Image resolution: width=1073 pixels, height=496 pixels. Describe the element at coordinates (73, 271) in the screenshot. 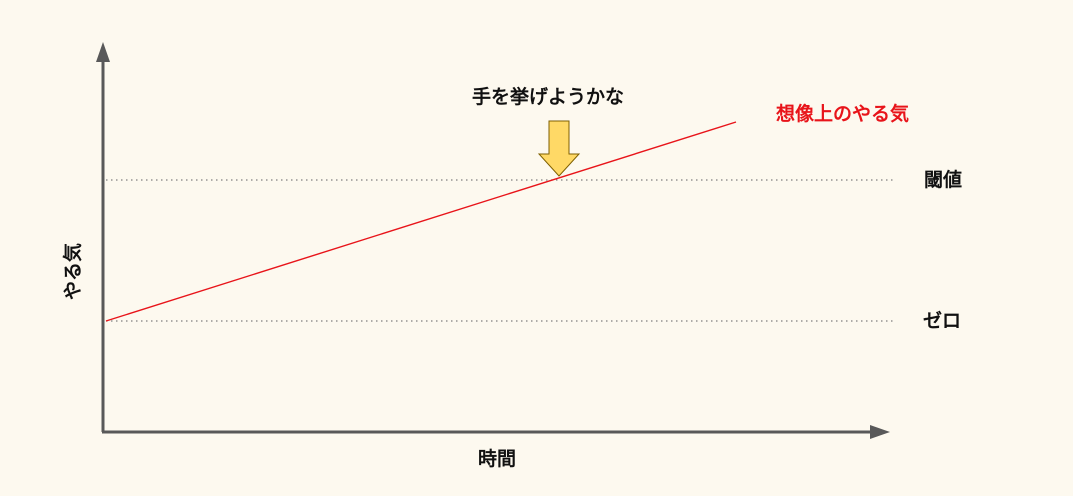

I see `y-axis-label: やる気` at that location.